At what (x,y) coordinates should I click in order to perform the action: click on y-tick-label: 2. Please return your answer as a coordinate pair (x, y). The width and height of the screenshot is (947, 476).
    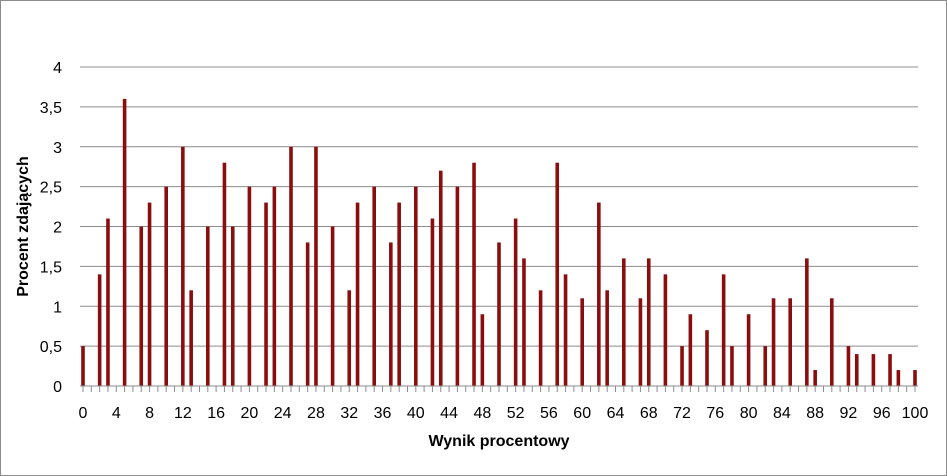
    Looking at the image, I should click on (57, 228).